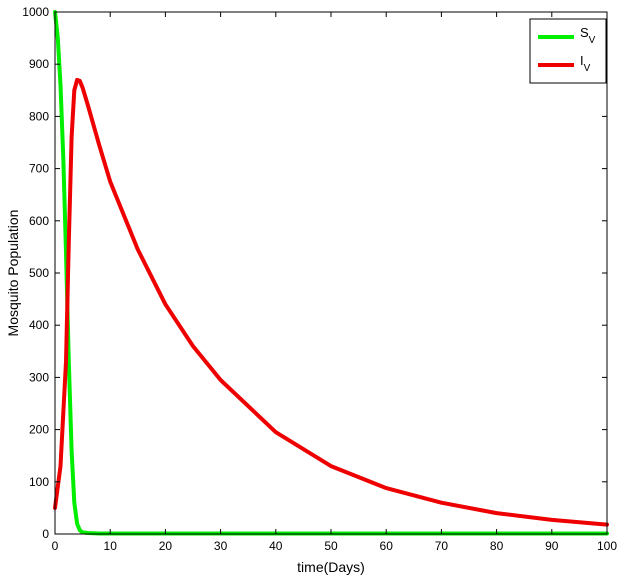 Image resolution: width=624 pixels, height=582 pixels. What do you see at coordinates (166, 546) in the screenshot?
I see `x-tick-label: 20` at bounding box center [166, 546].